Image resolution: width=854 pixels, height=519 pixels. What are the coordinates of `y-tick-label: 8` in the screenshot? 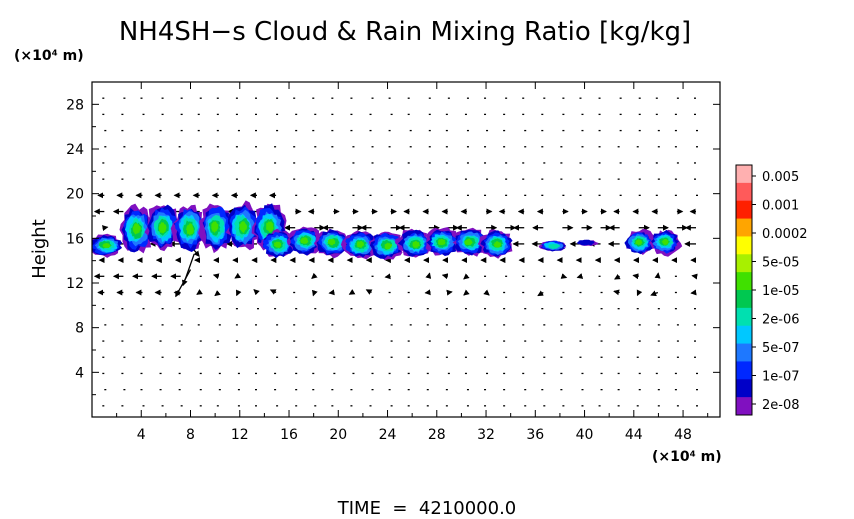 It's located at (79, 329).